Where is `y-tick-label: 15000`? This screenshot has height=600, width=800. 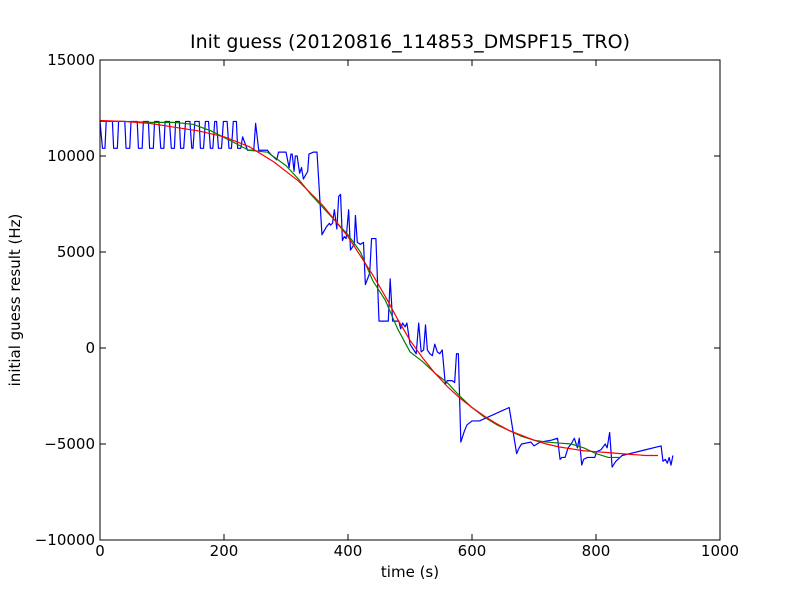 y-tick-label: 15000 is located at coordinates (71, 60).